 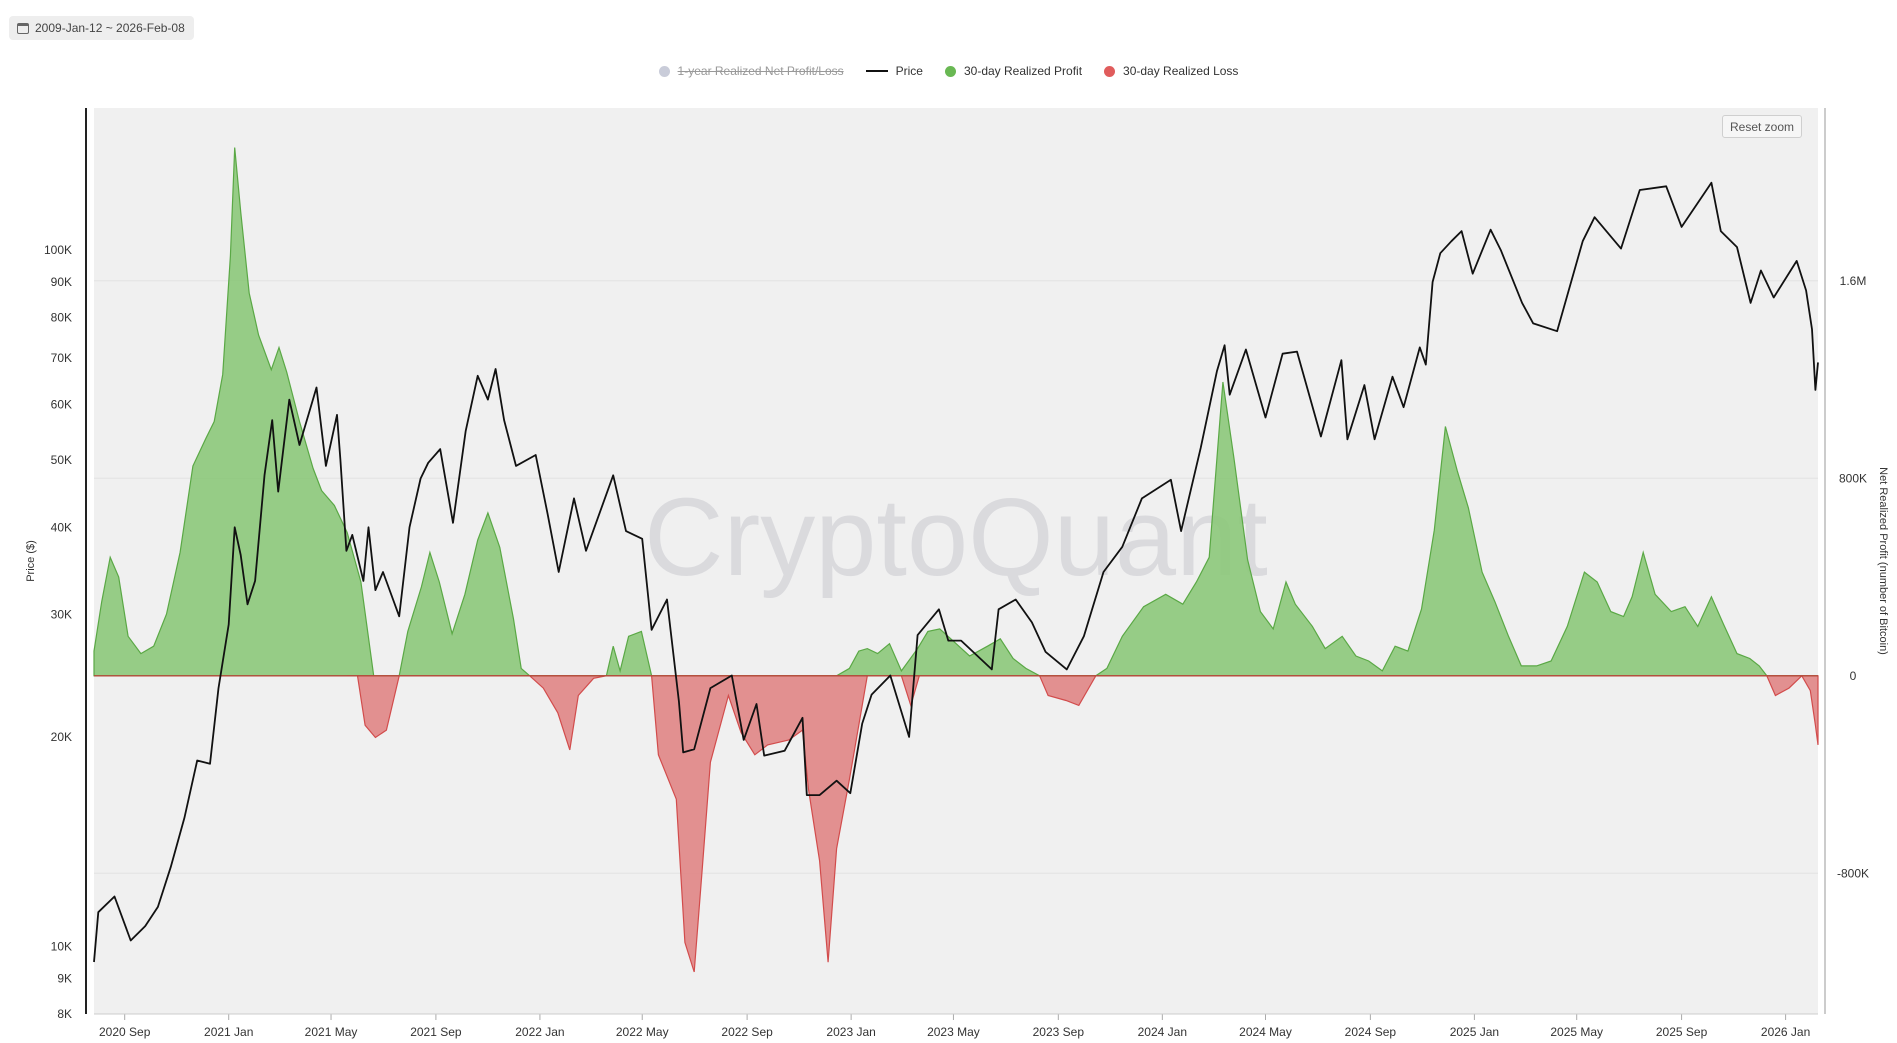 I want to click on legend-item-0: 1-year Realized Net Profit/Loss, so click(x=751, y=71).